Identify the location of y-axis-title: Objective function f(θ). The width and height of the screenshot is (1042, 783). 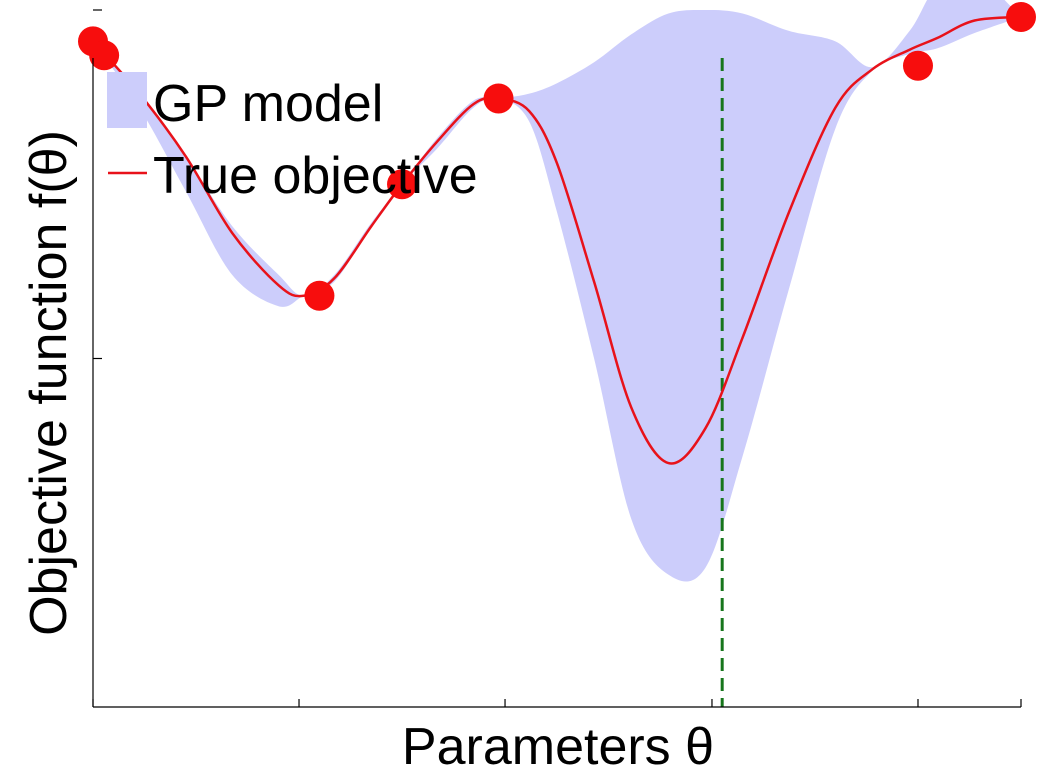
(49, 383).